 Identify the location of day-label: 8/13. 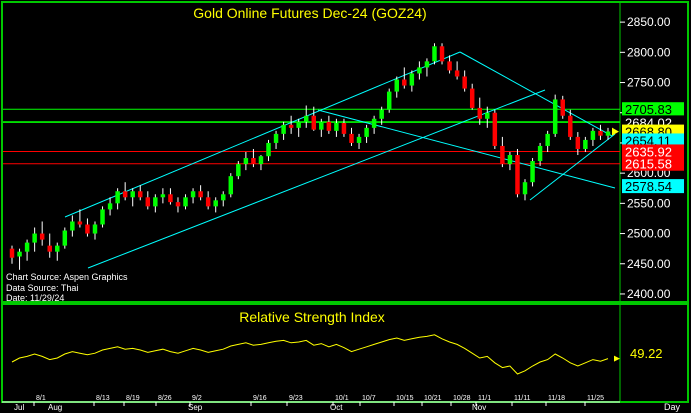
(103, 398).